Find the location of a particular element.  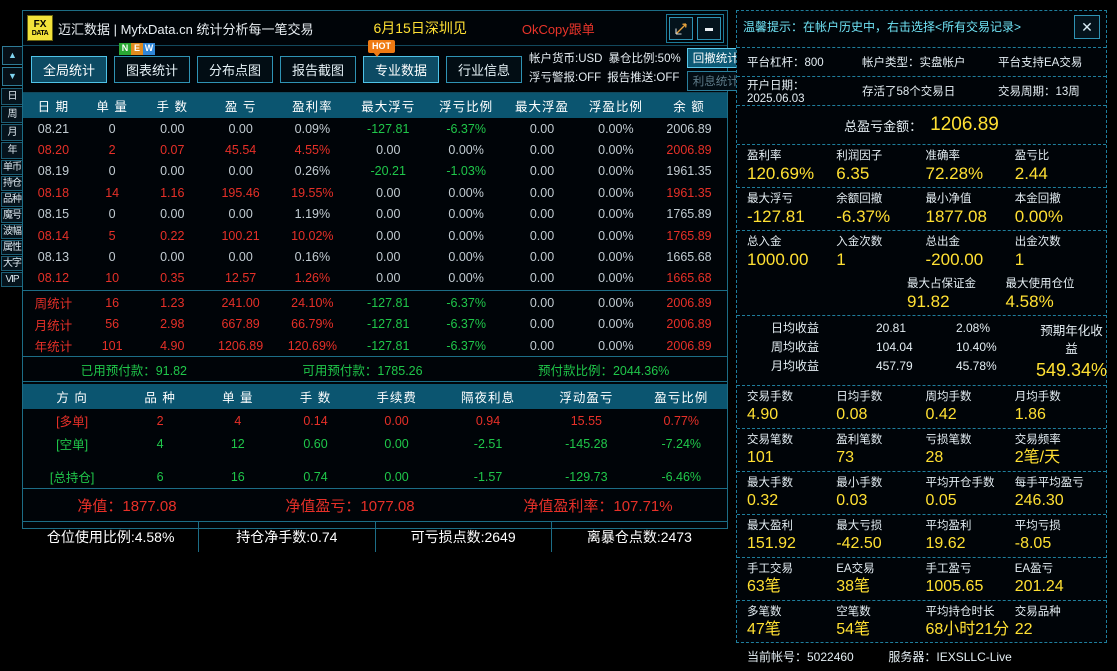

table-cell: 0 is located at coordinates (112, 171).